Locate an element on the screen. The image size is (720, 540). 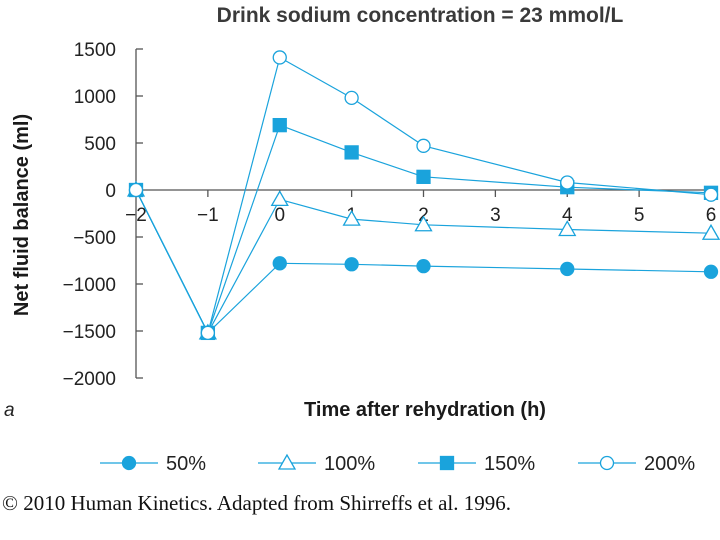
legend-label: 150% is located at coordinates (509, 464).